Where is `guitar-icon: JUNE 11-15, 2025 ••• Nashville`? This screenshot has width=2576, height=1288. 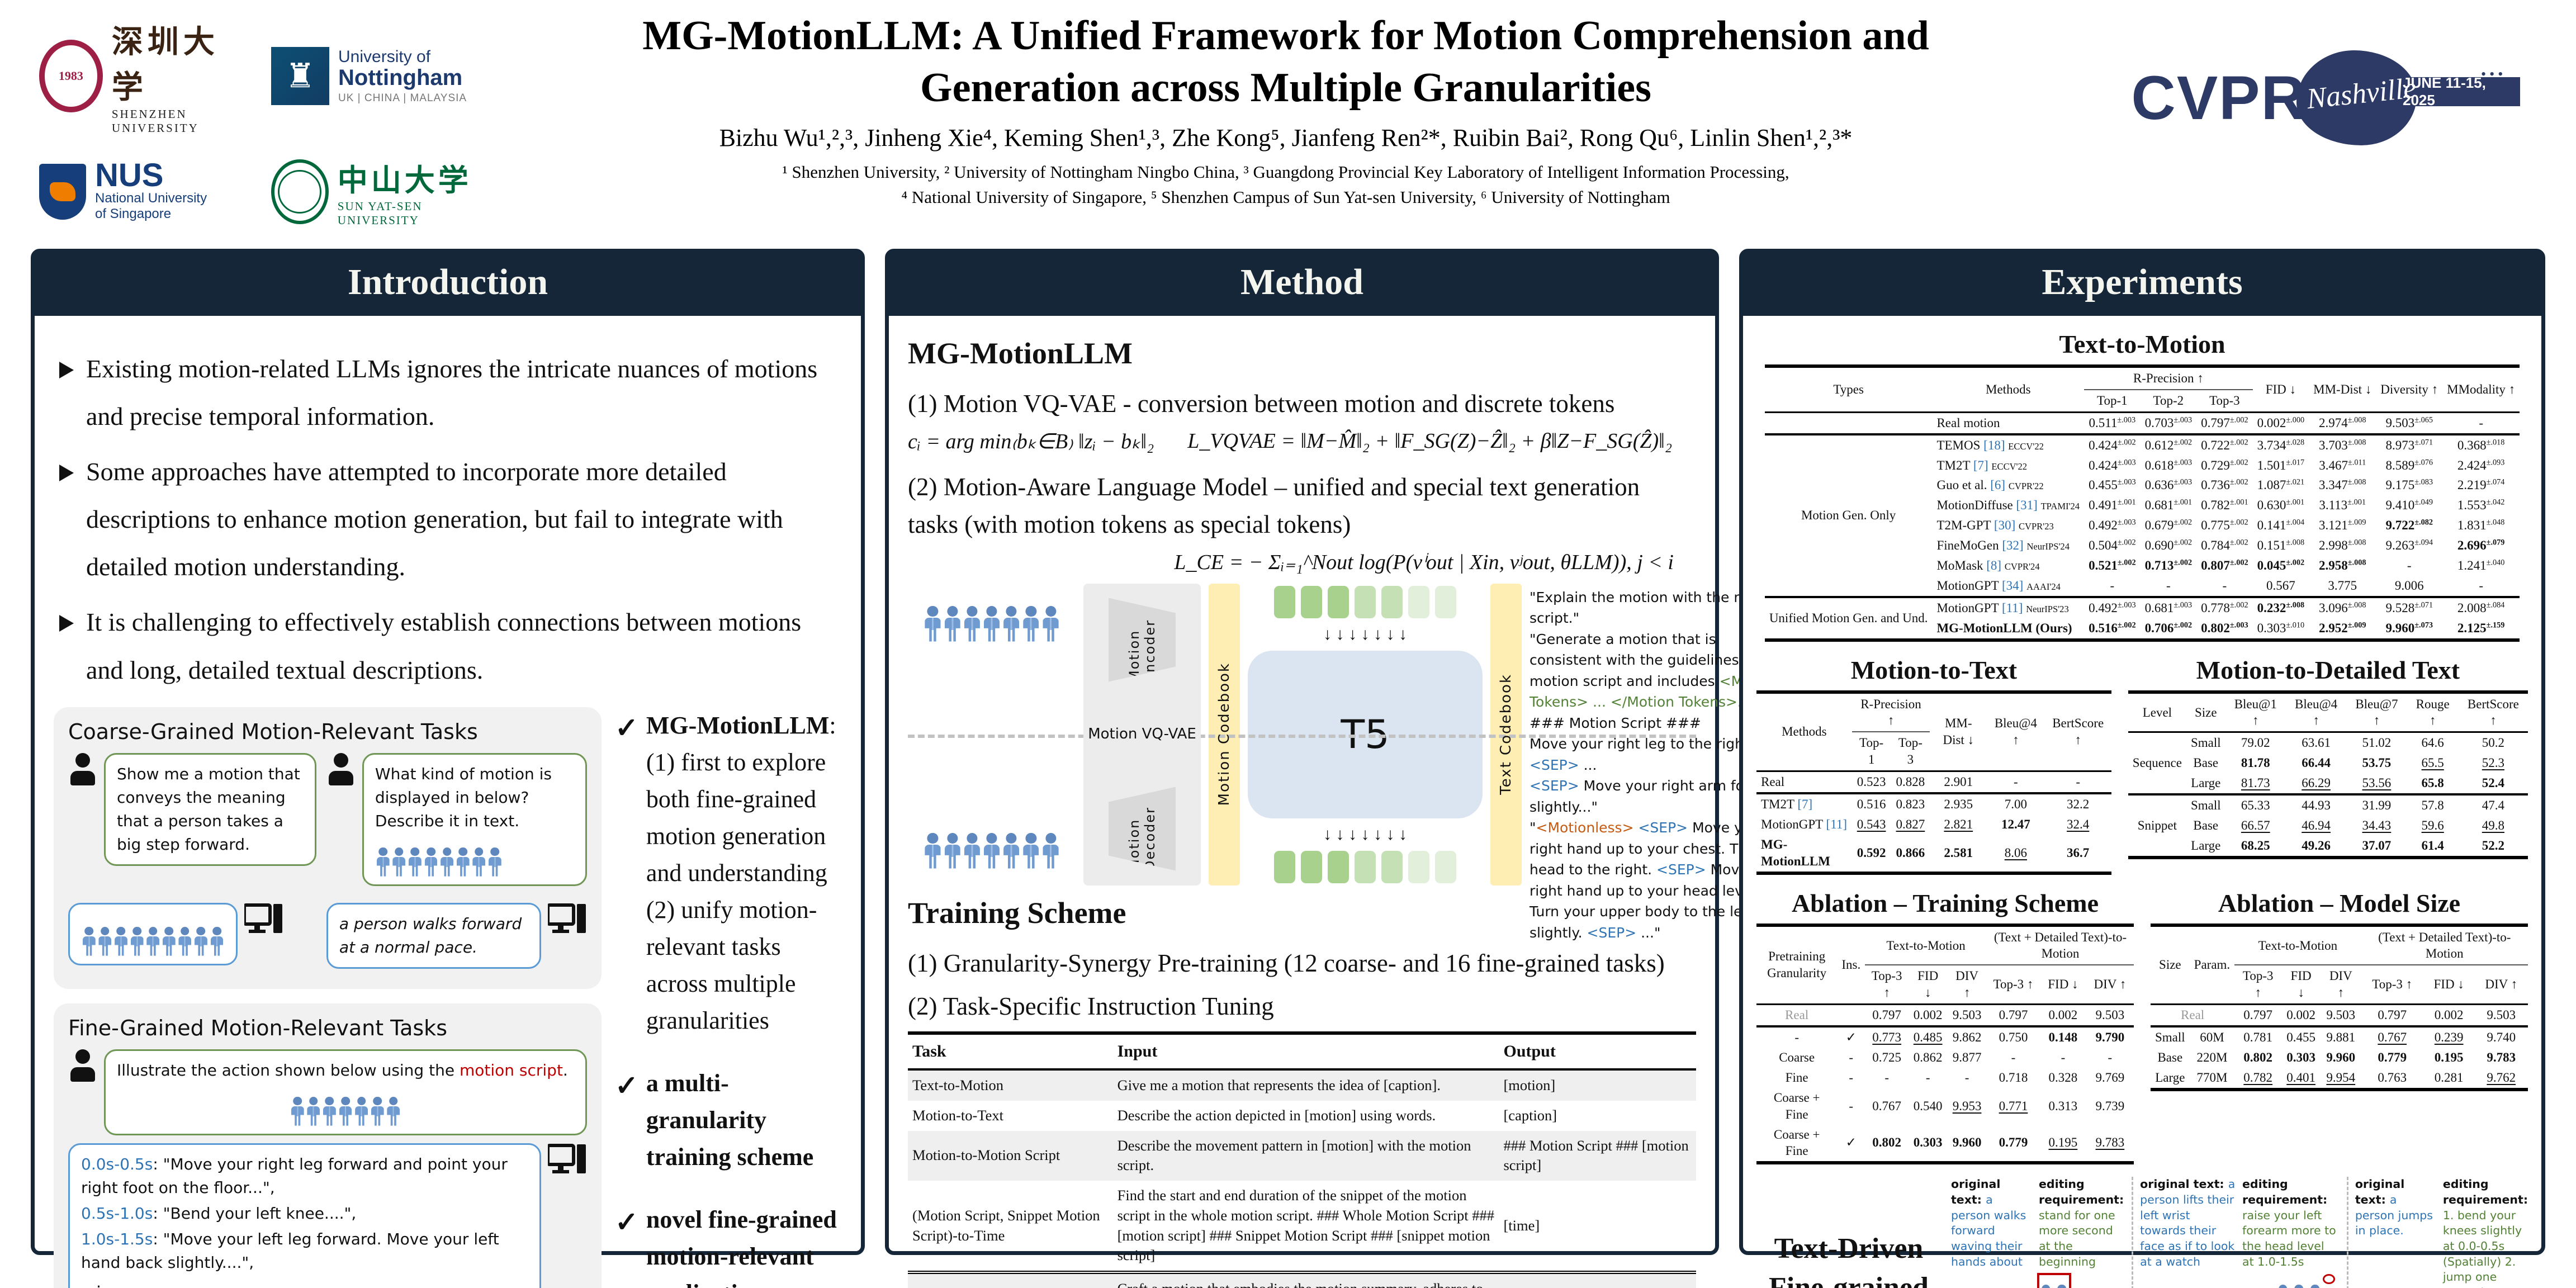 guitar-icon: JUNE 11-15, 2025 ••• Nashville is located at coordinates (2417, 97).